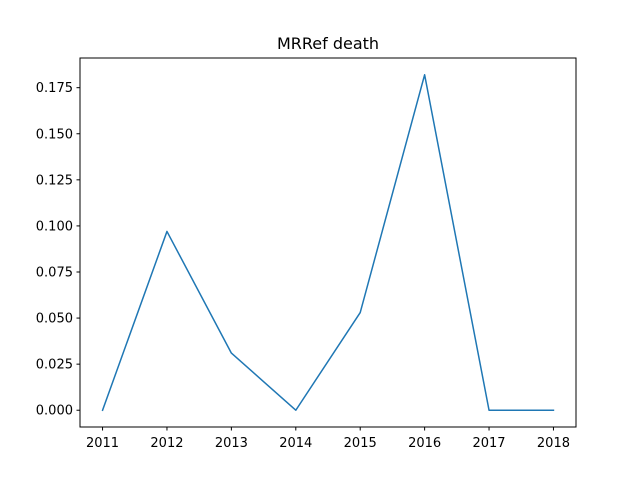 This screenshot has width=640, height=480. Describe the element at coordinates (328, 439) in the screenshot. I see `x-axis: 2011 2012 2013 2014 2015 2016 2017 2018` at that location.